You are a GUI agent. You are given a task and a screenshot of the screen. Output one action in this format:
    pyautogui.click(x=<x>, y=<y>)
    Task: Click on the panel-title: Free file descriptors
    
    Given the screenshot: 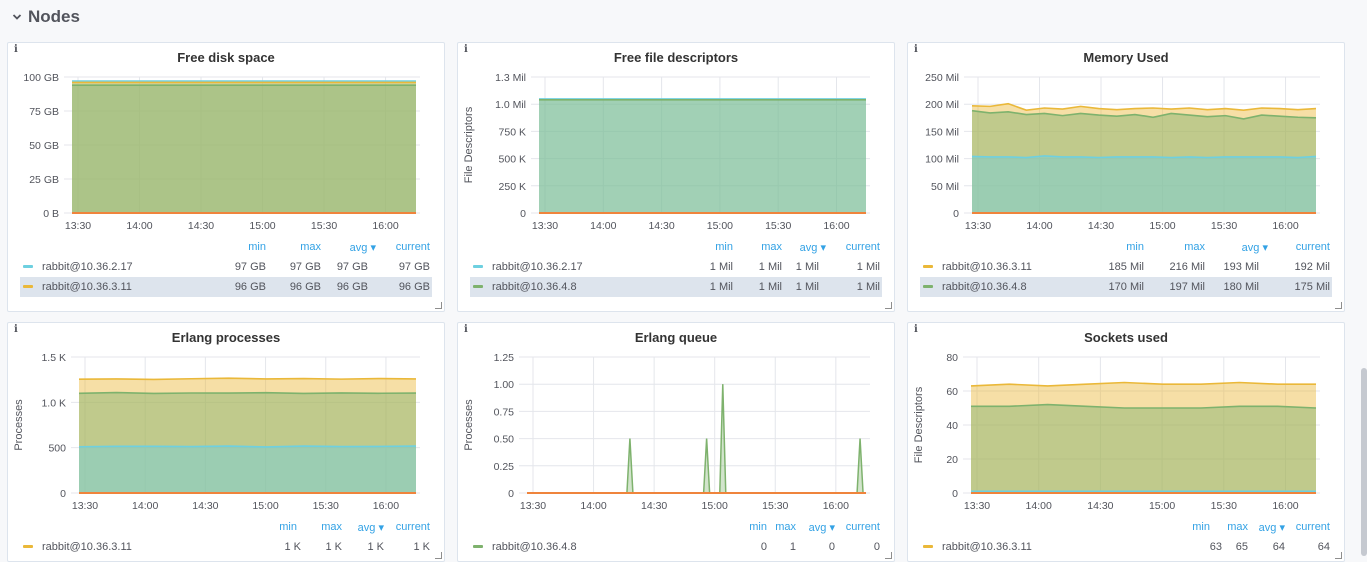 What is the action you would take?
    pyautogui.click(x=676, y=57)
    